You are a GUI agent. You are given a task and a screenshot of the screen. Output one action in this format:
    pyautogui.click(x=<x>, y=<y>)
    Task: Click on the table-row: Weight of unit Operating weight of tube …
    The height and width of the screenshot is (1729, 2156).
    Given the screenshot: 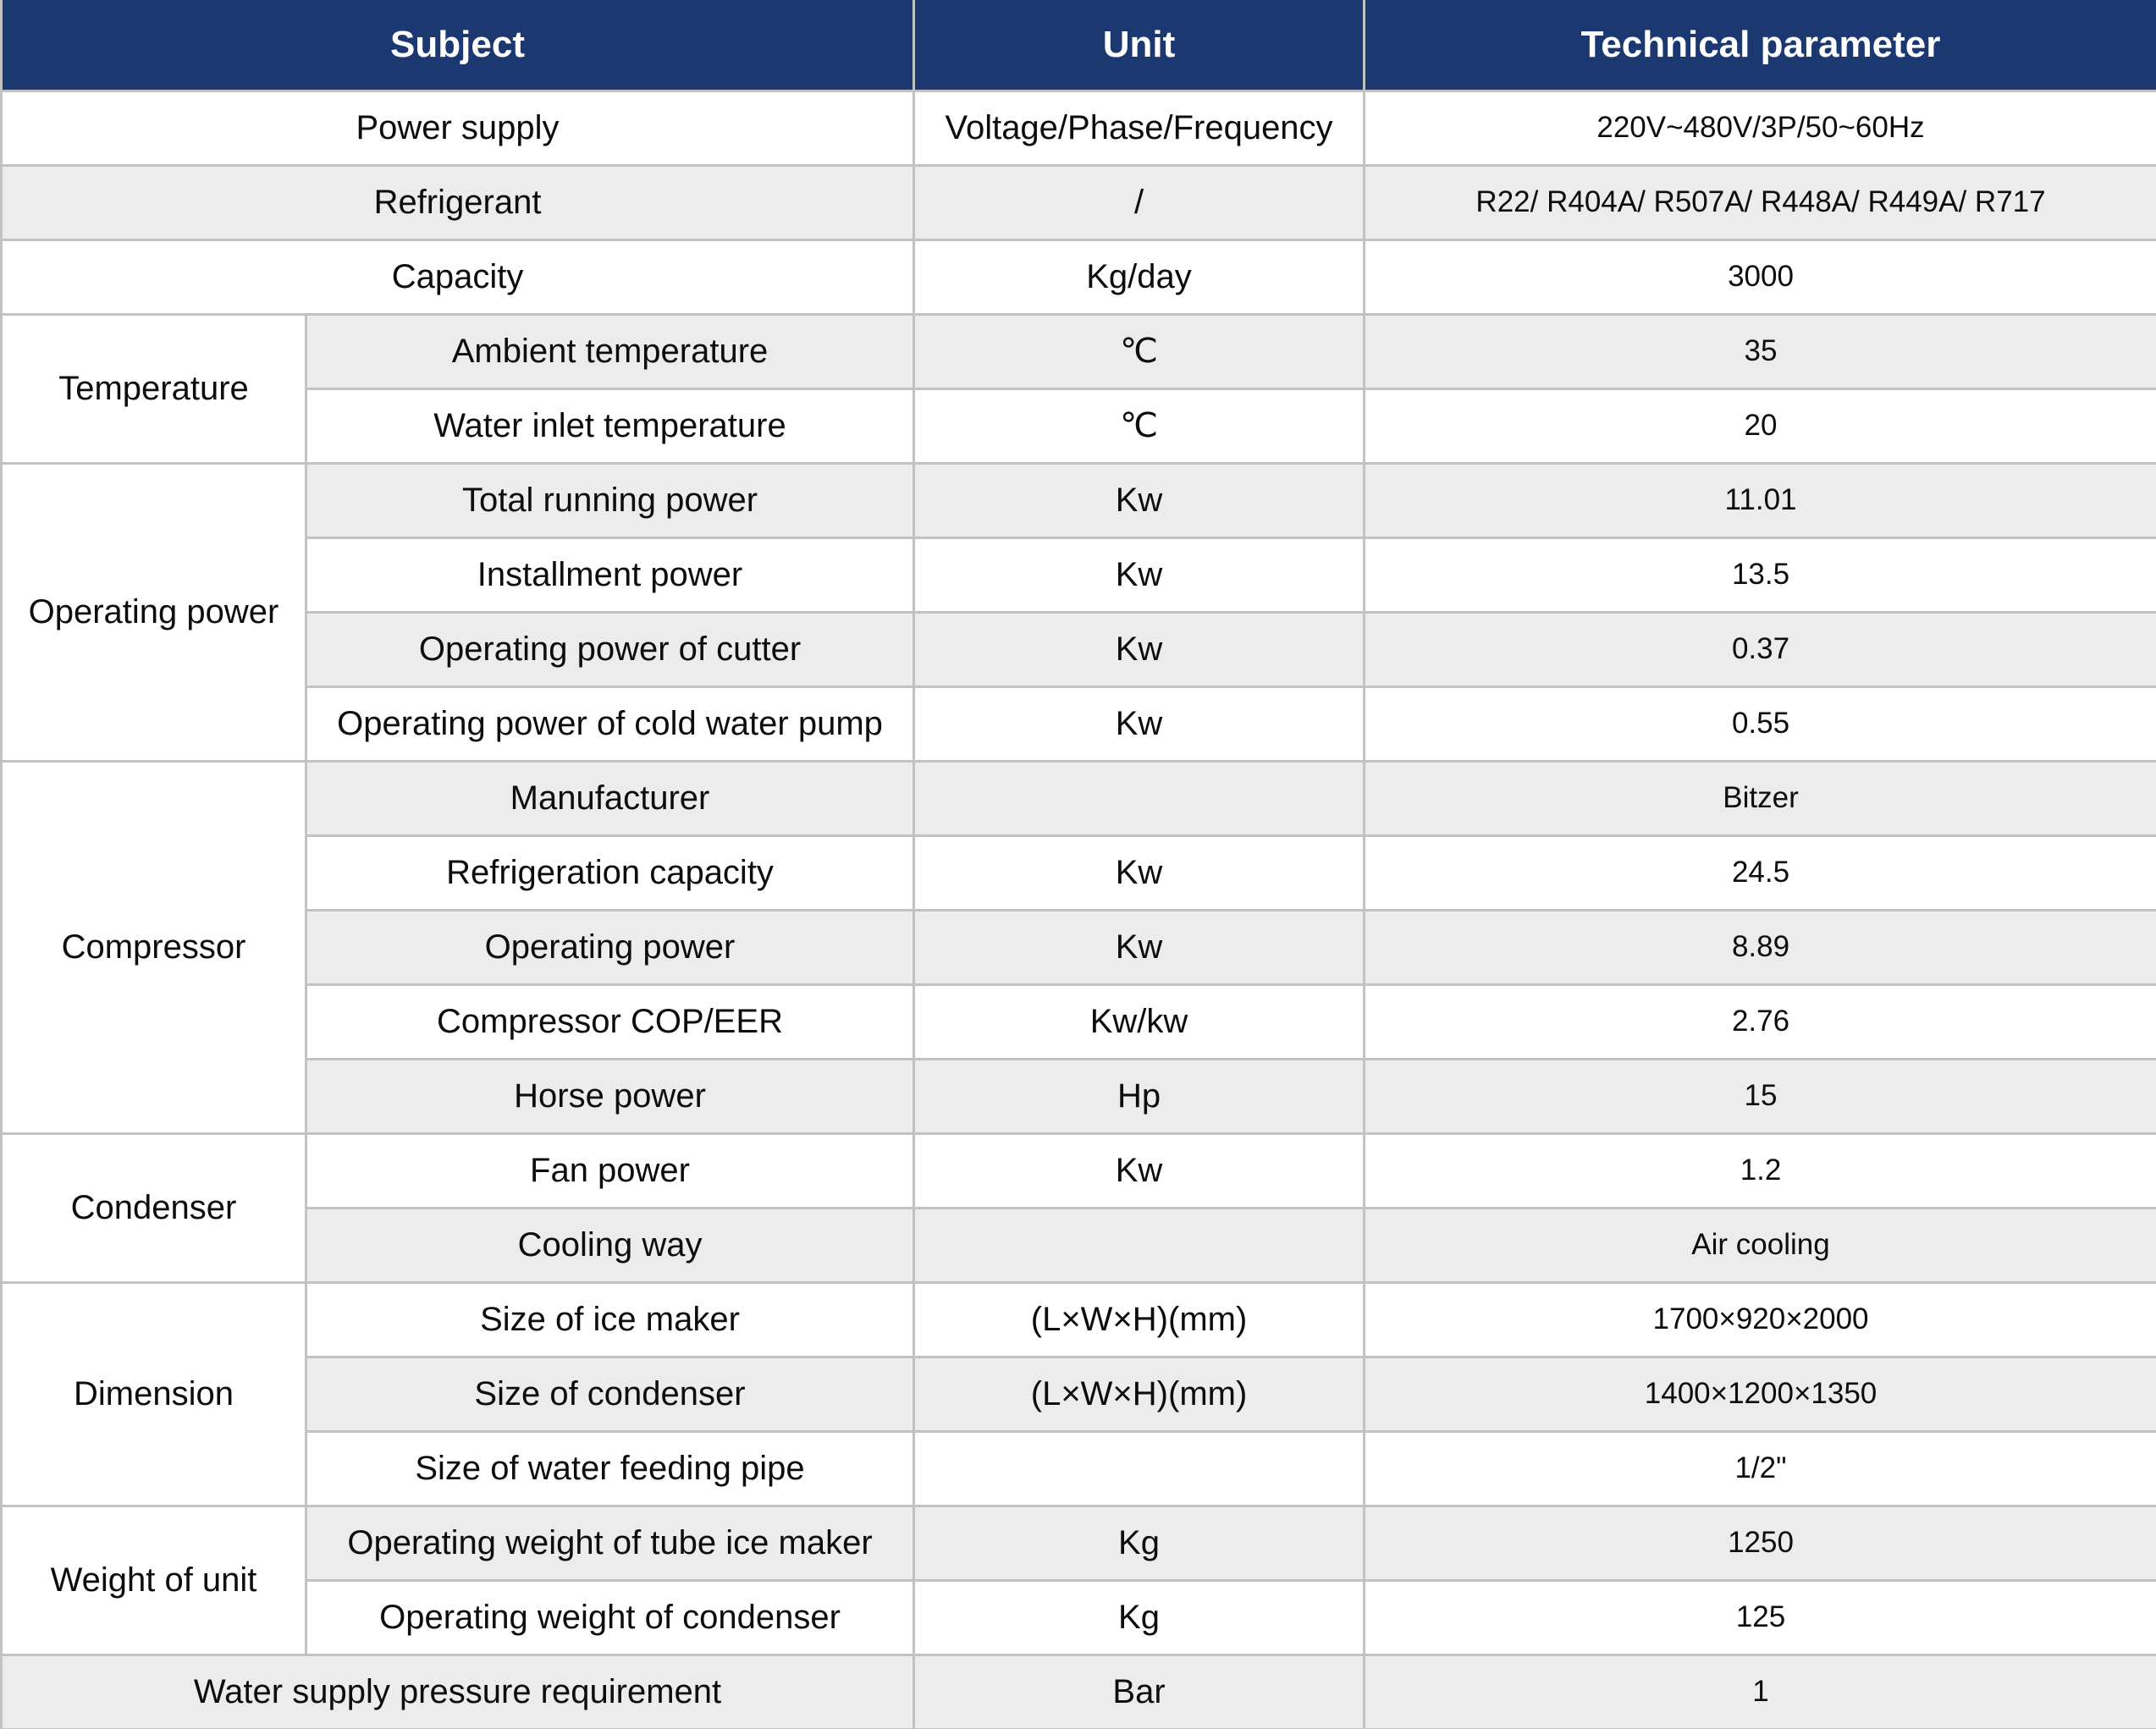 What is the action you would take?
    pyautogui.click(x=1078, y=1580)
    